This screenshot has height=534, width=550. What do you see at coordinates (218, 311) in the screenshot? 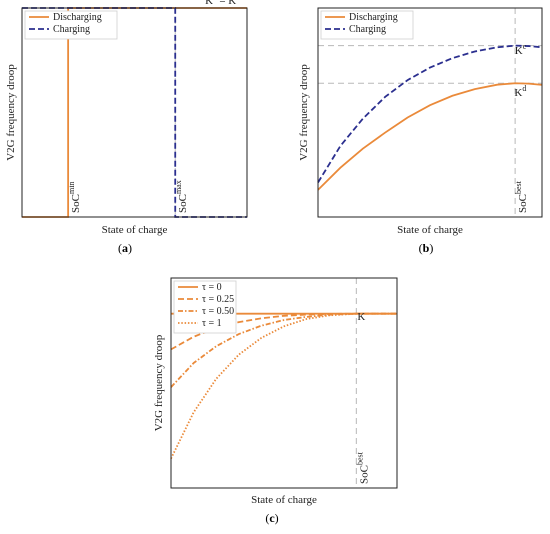
I see `legend-label-2: τ = 0.50` at bounding box center [218, 311].